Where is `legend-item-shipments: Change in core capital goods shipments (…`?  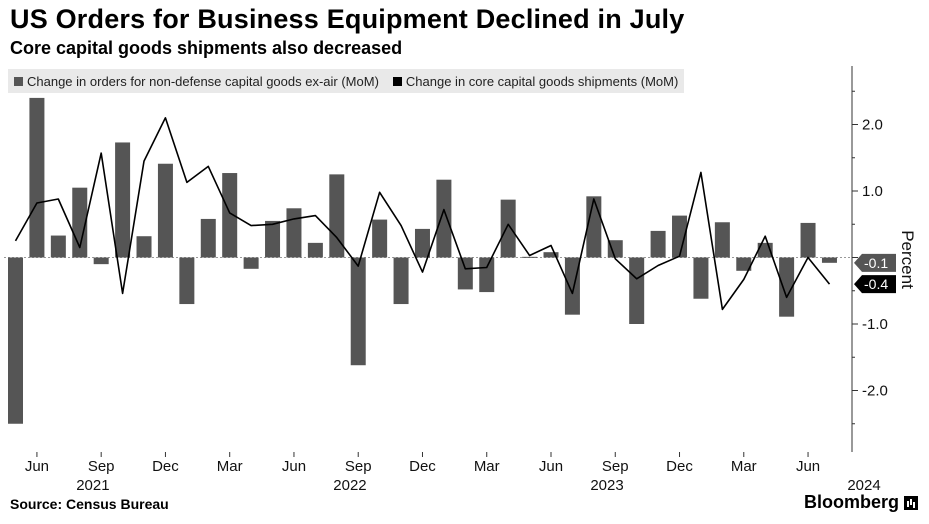 legend-item-shipments: Change in core capital goods shipments (… is located at coordinates (535, 81).